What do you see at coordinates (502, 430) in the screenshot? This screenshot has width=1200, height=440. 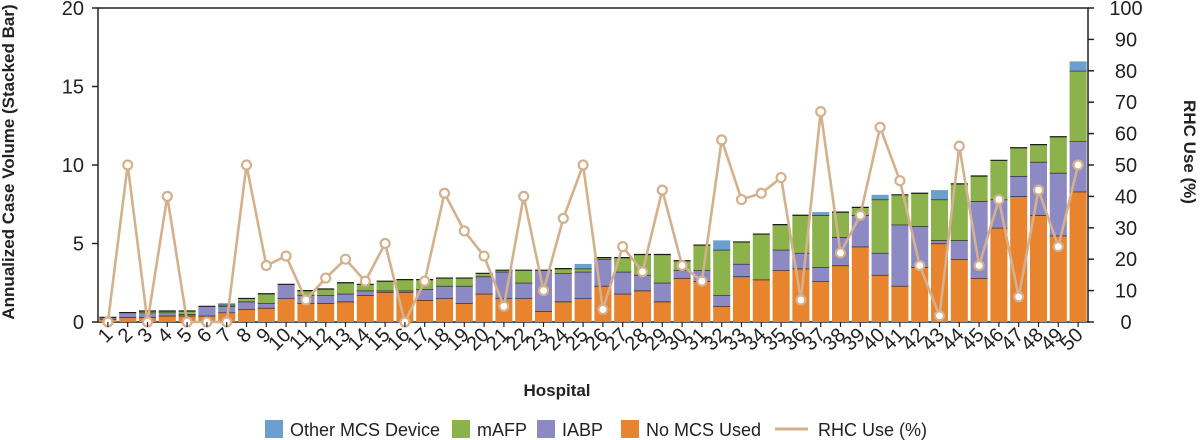 I see `legend-label-mafp: mAFP` at bounding box center [502, 430].